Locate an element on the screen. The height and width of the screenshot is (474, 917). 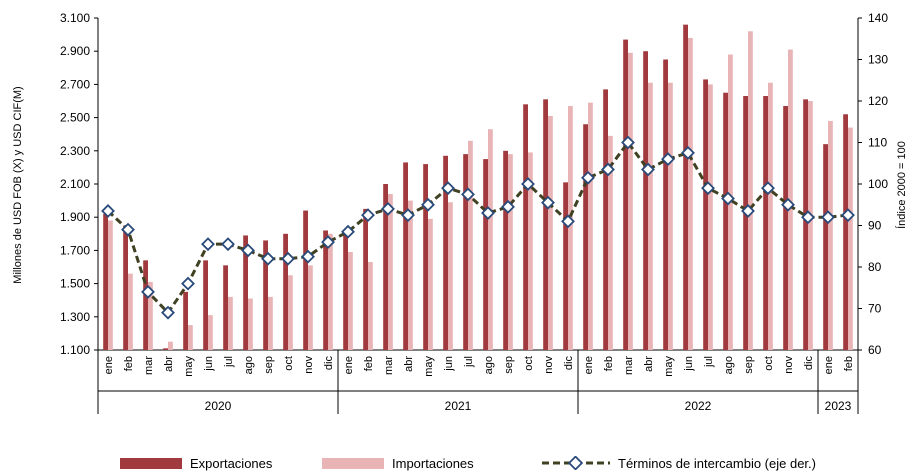
x-tick-label: abr is located at coordinates (649, 364).